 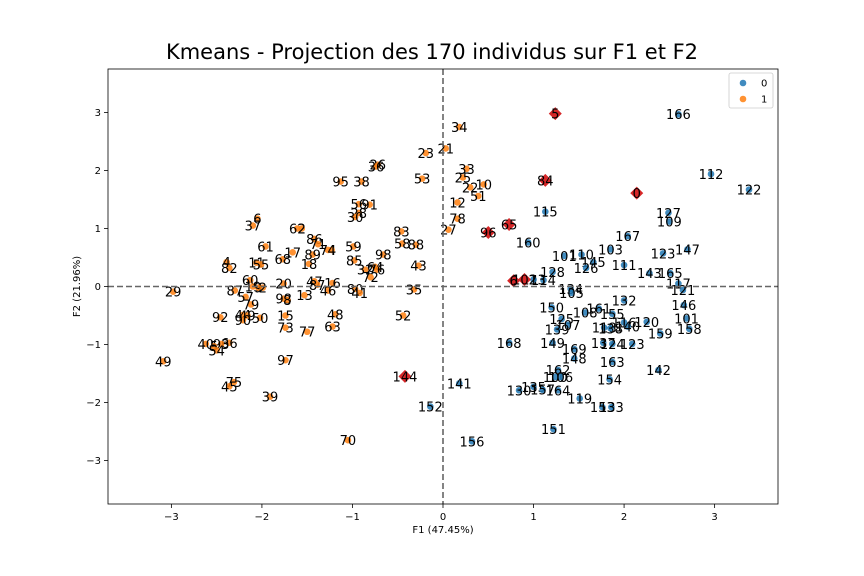 I want to click on point-label: 37, so click(x=253, y=227).